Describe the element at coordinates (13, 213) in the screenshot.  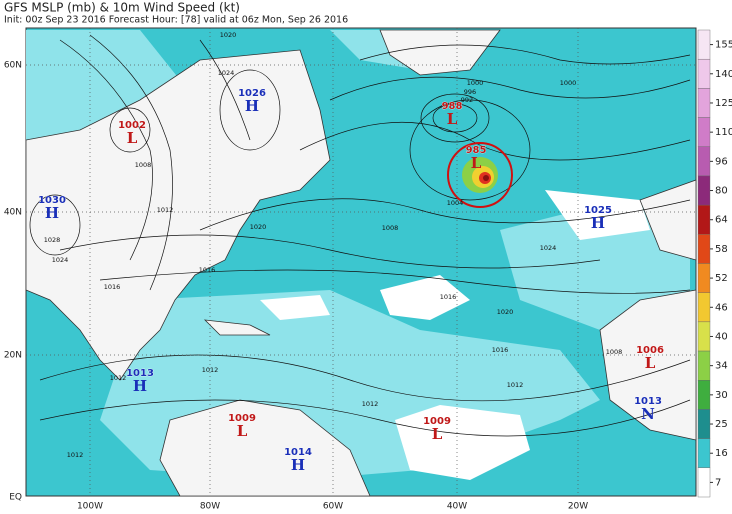
I see `latitude-label: 40N` at that location.